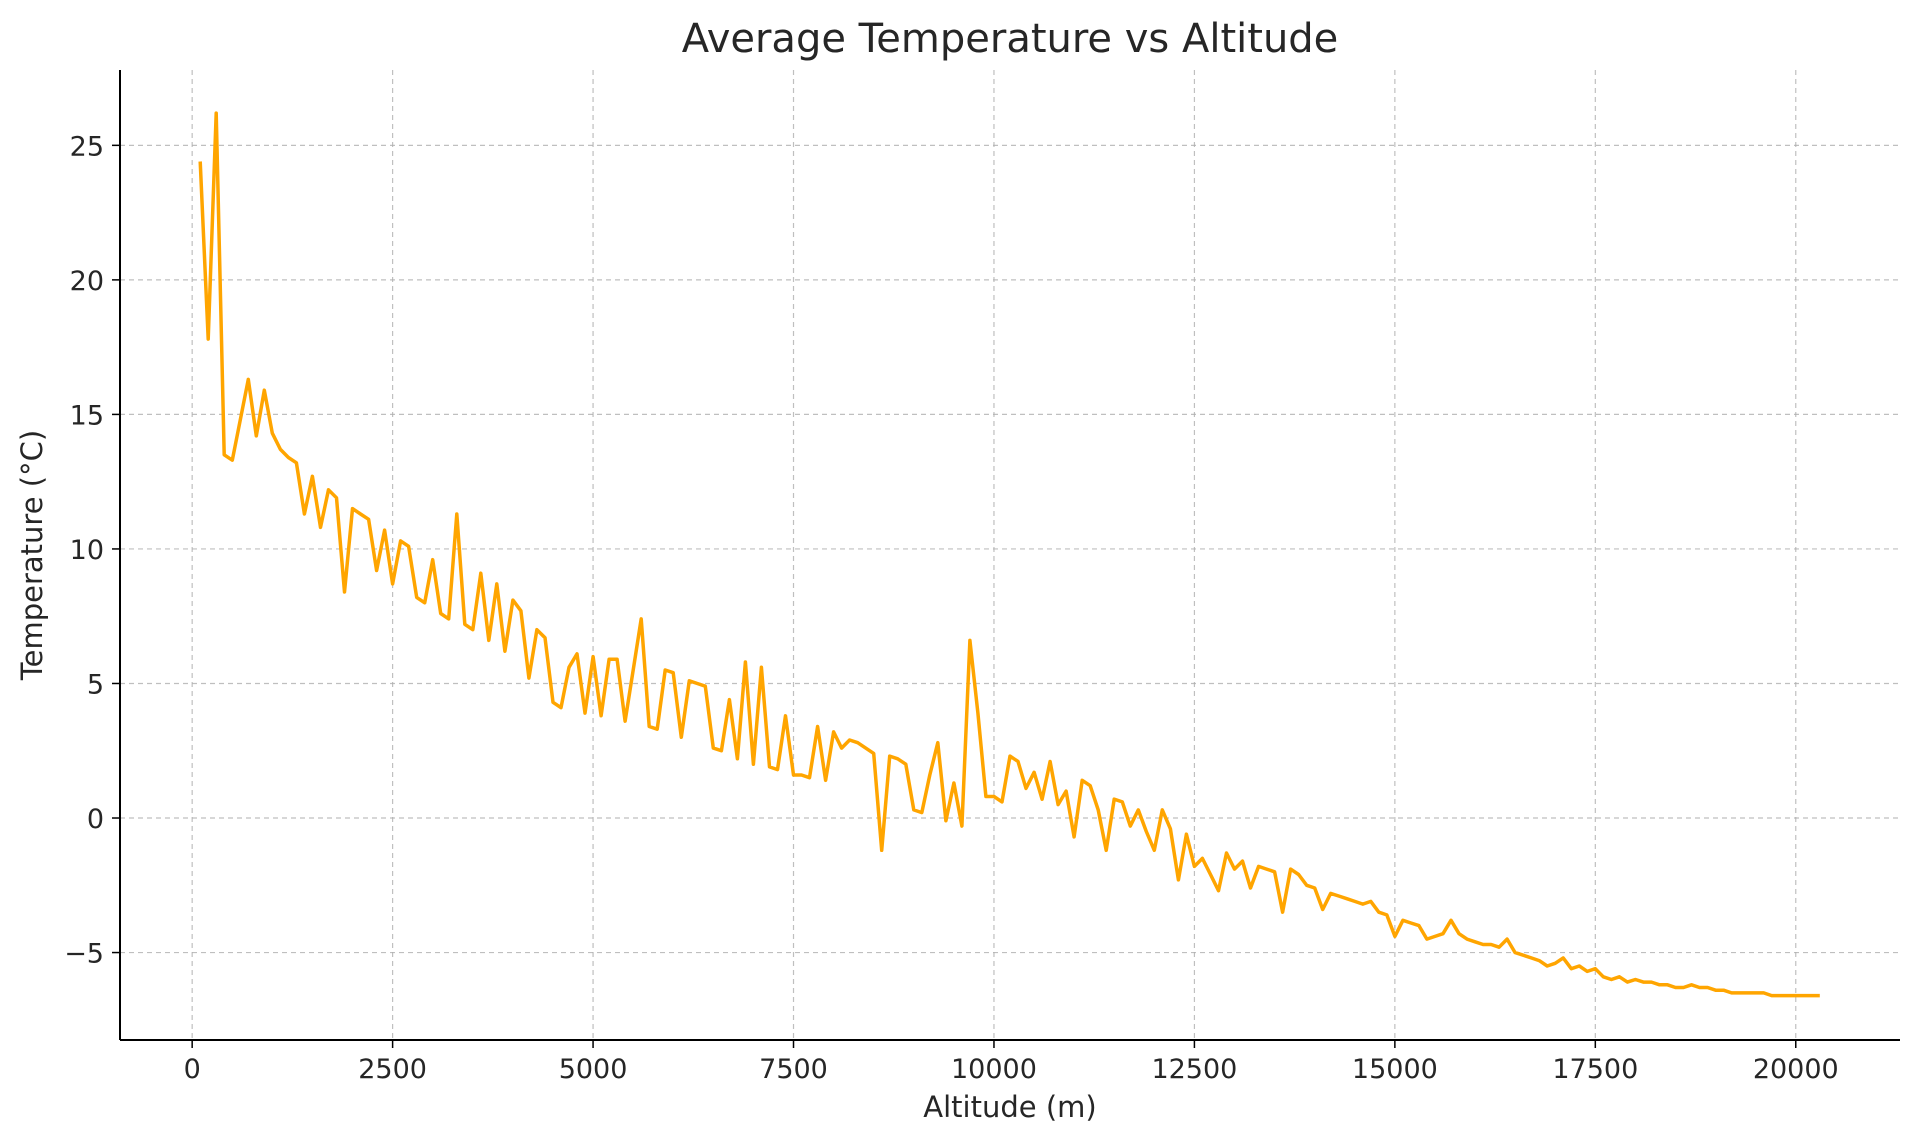 Image resolution: width=1920 pixels, height=1148 pixels. I want to click on x-tick-label: 12500, so click(1194, 1069).